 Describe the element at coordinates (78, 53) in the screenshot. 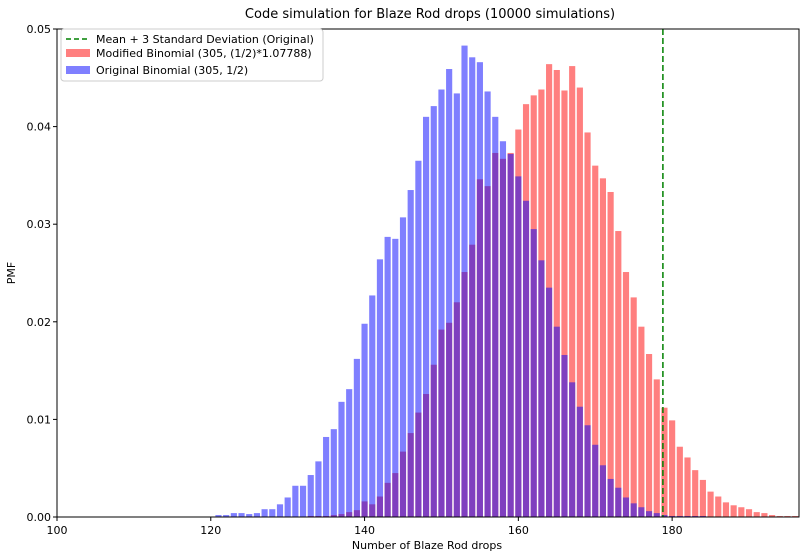

I see `legend-modified-swatch` at that location.